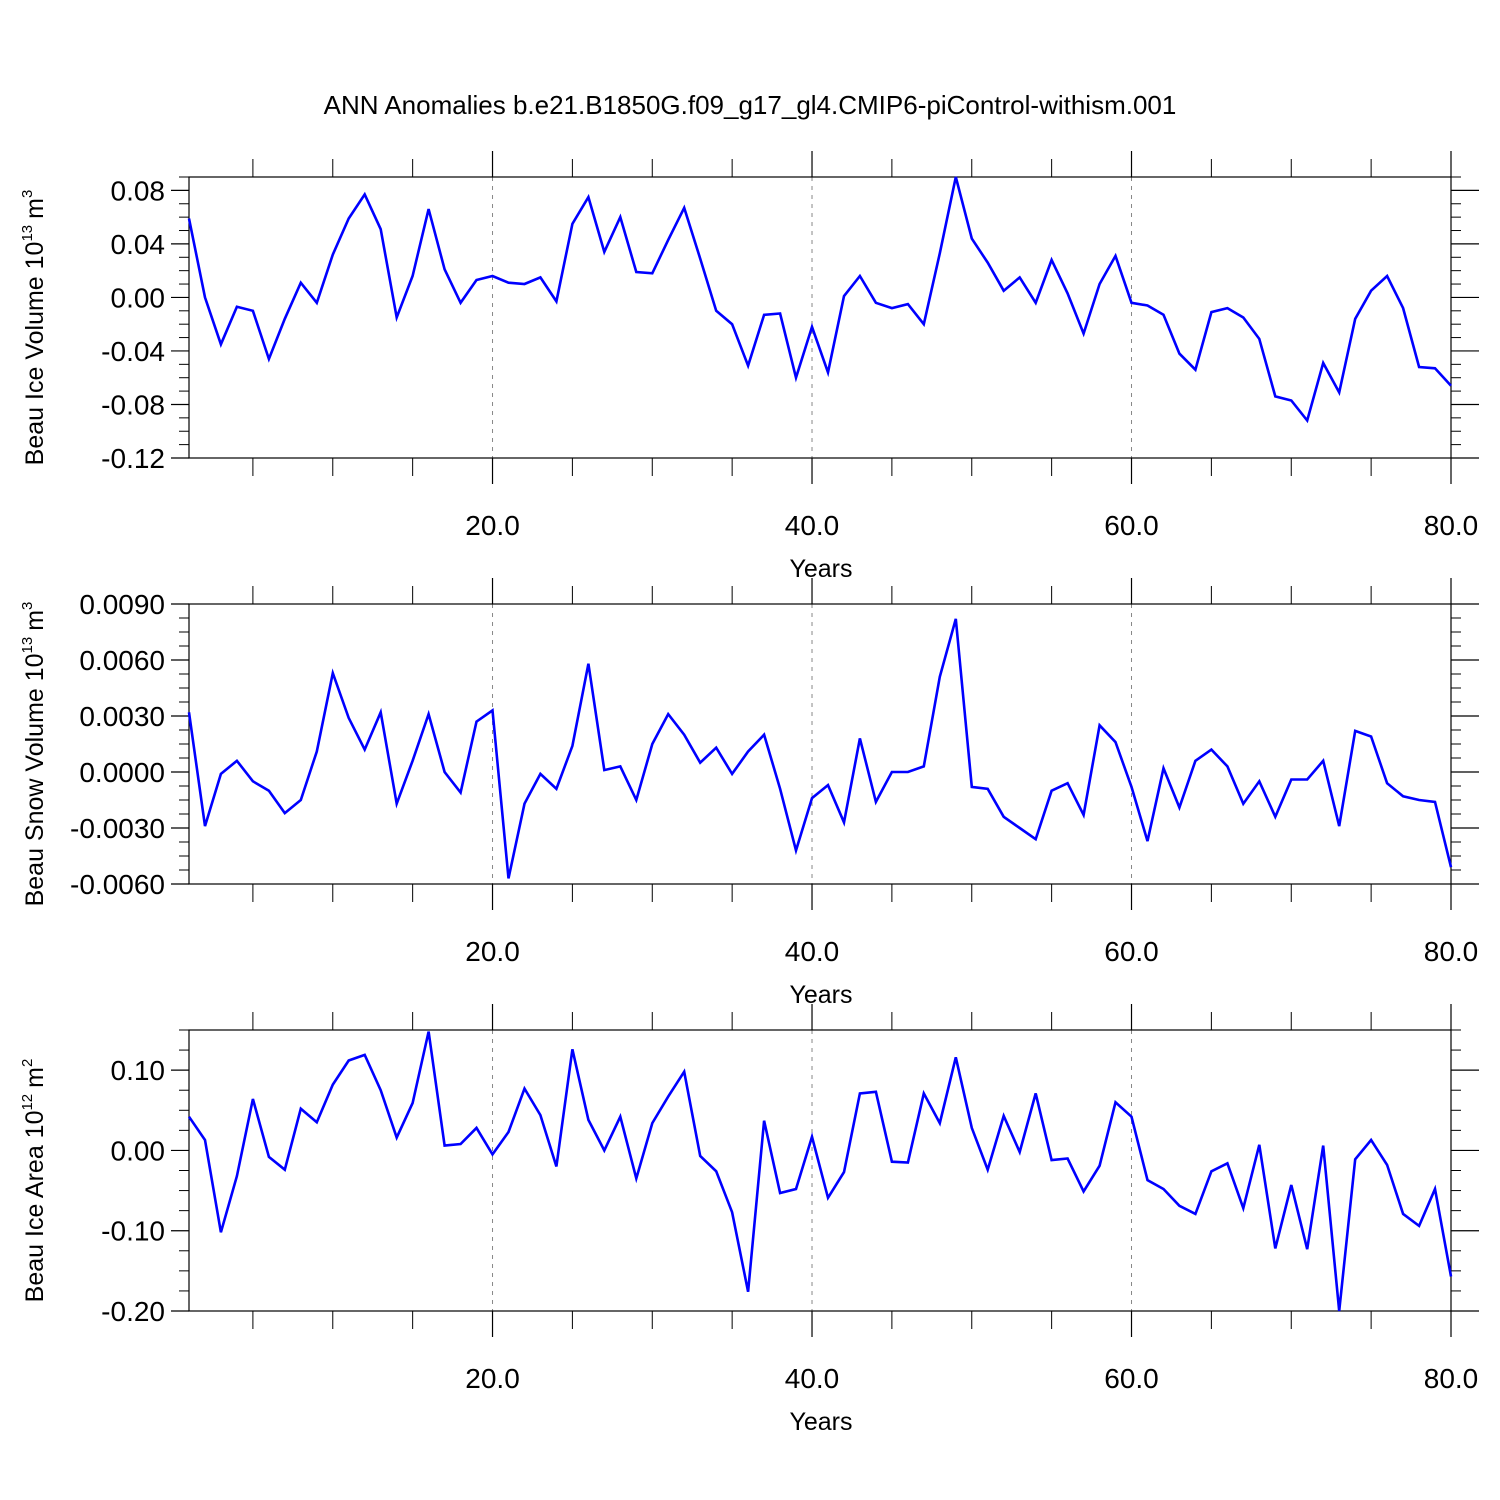  I want to click on y-axis-label-text: Beau Ice Area 10, so click(35, 1207).